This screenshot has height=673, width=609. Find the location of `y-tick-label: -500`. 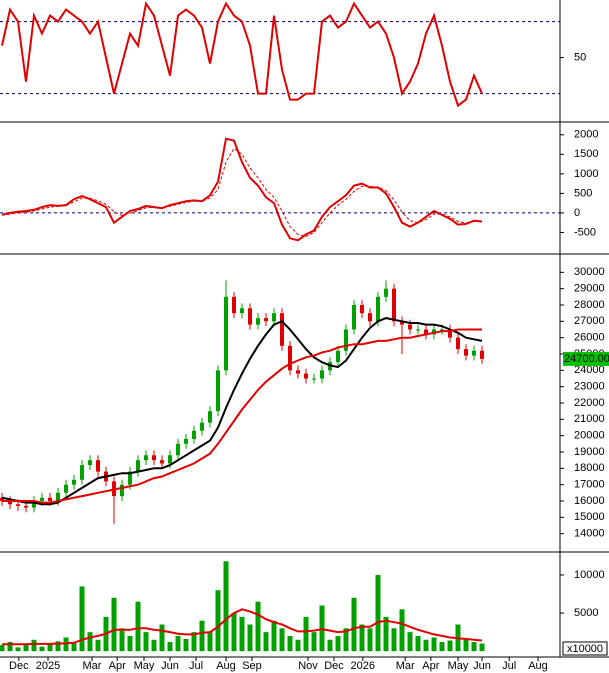

y-tick-label: -500 is located at coordinates (585, 232).